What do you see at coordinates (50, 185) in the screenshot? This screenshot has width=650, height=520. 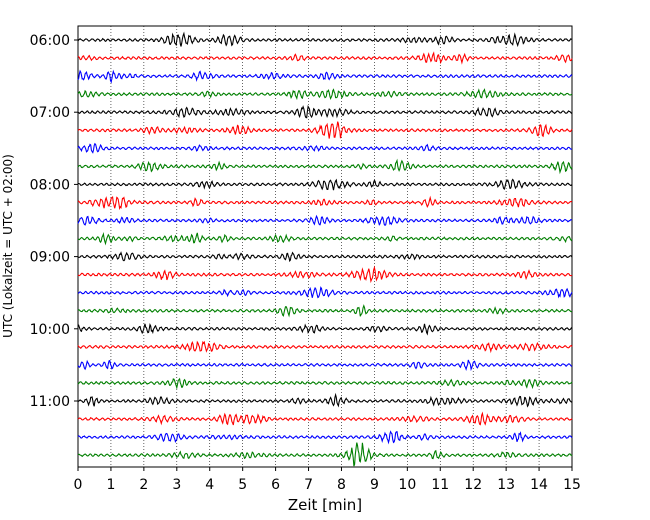 I see `y-tick-label: 08:00` at bounding box center [50, 185].